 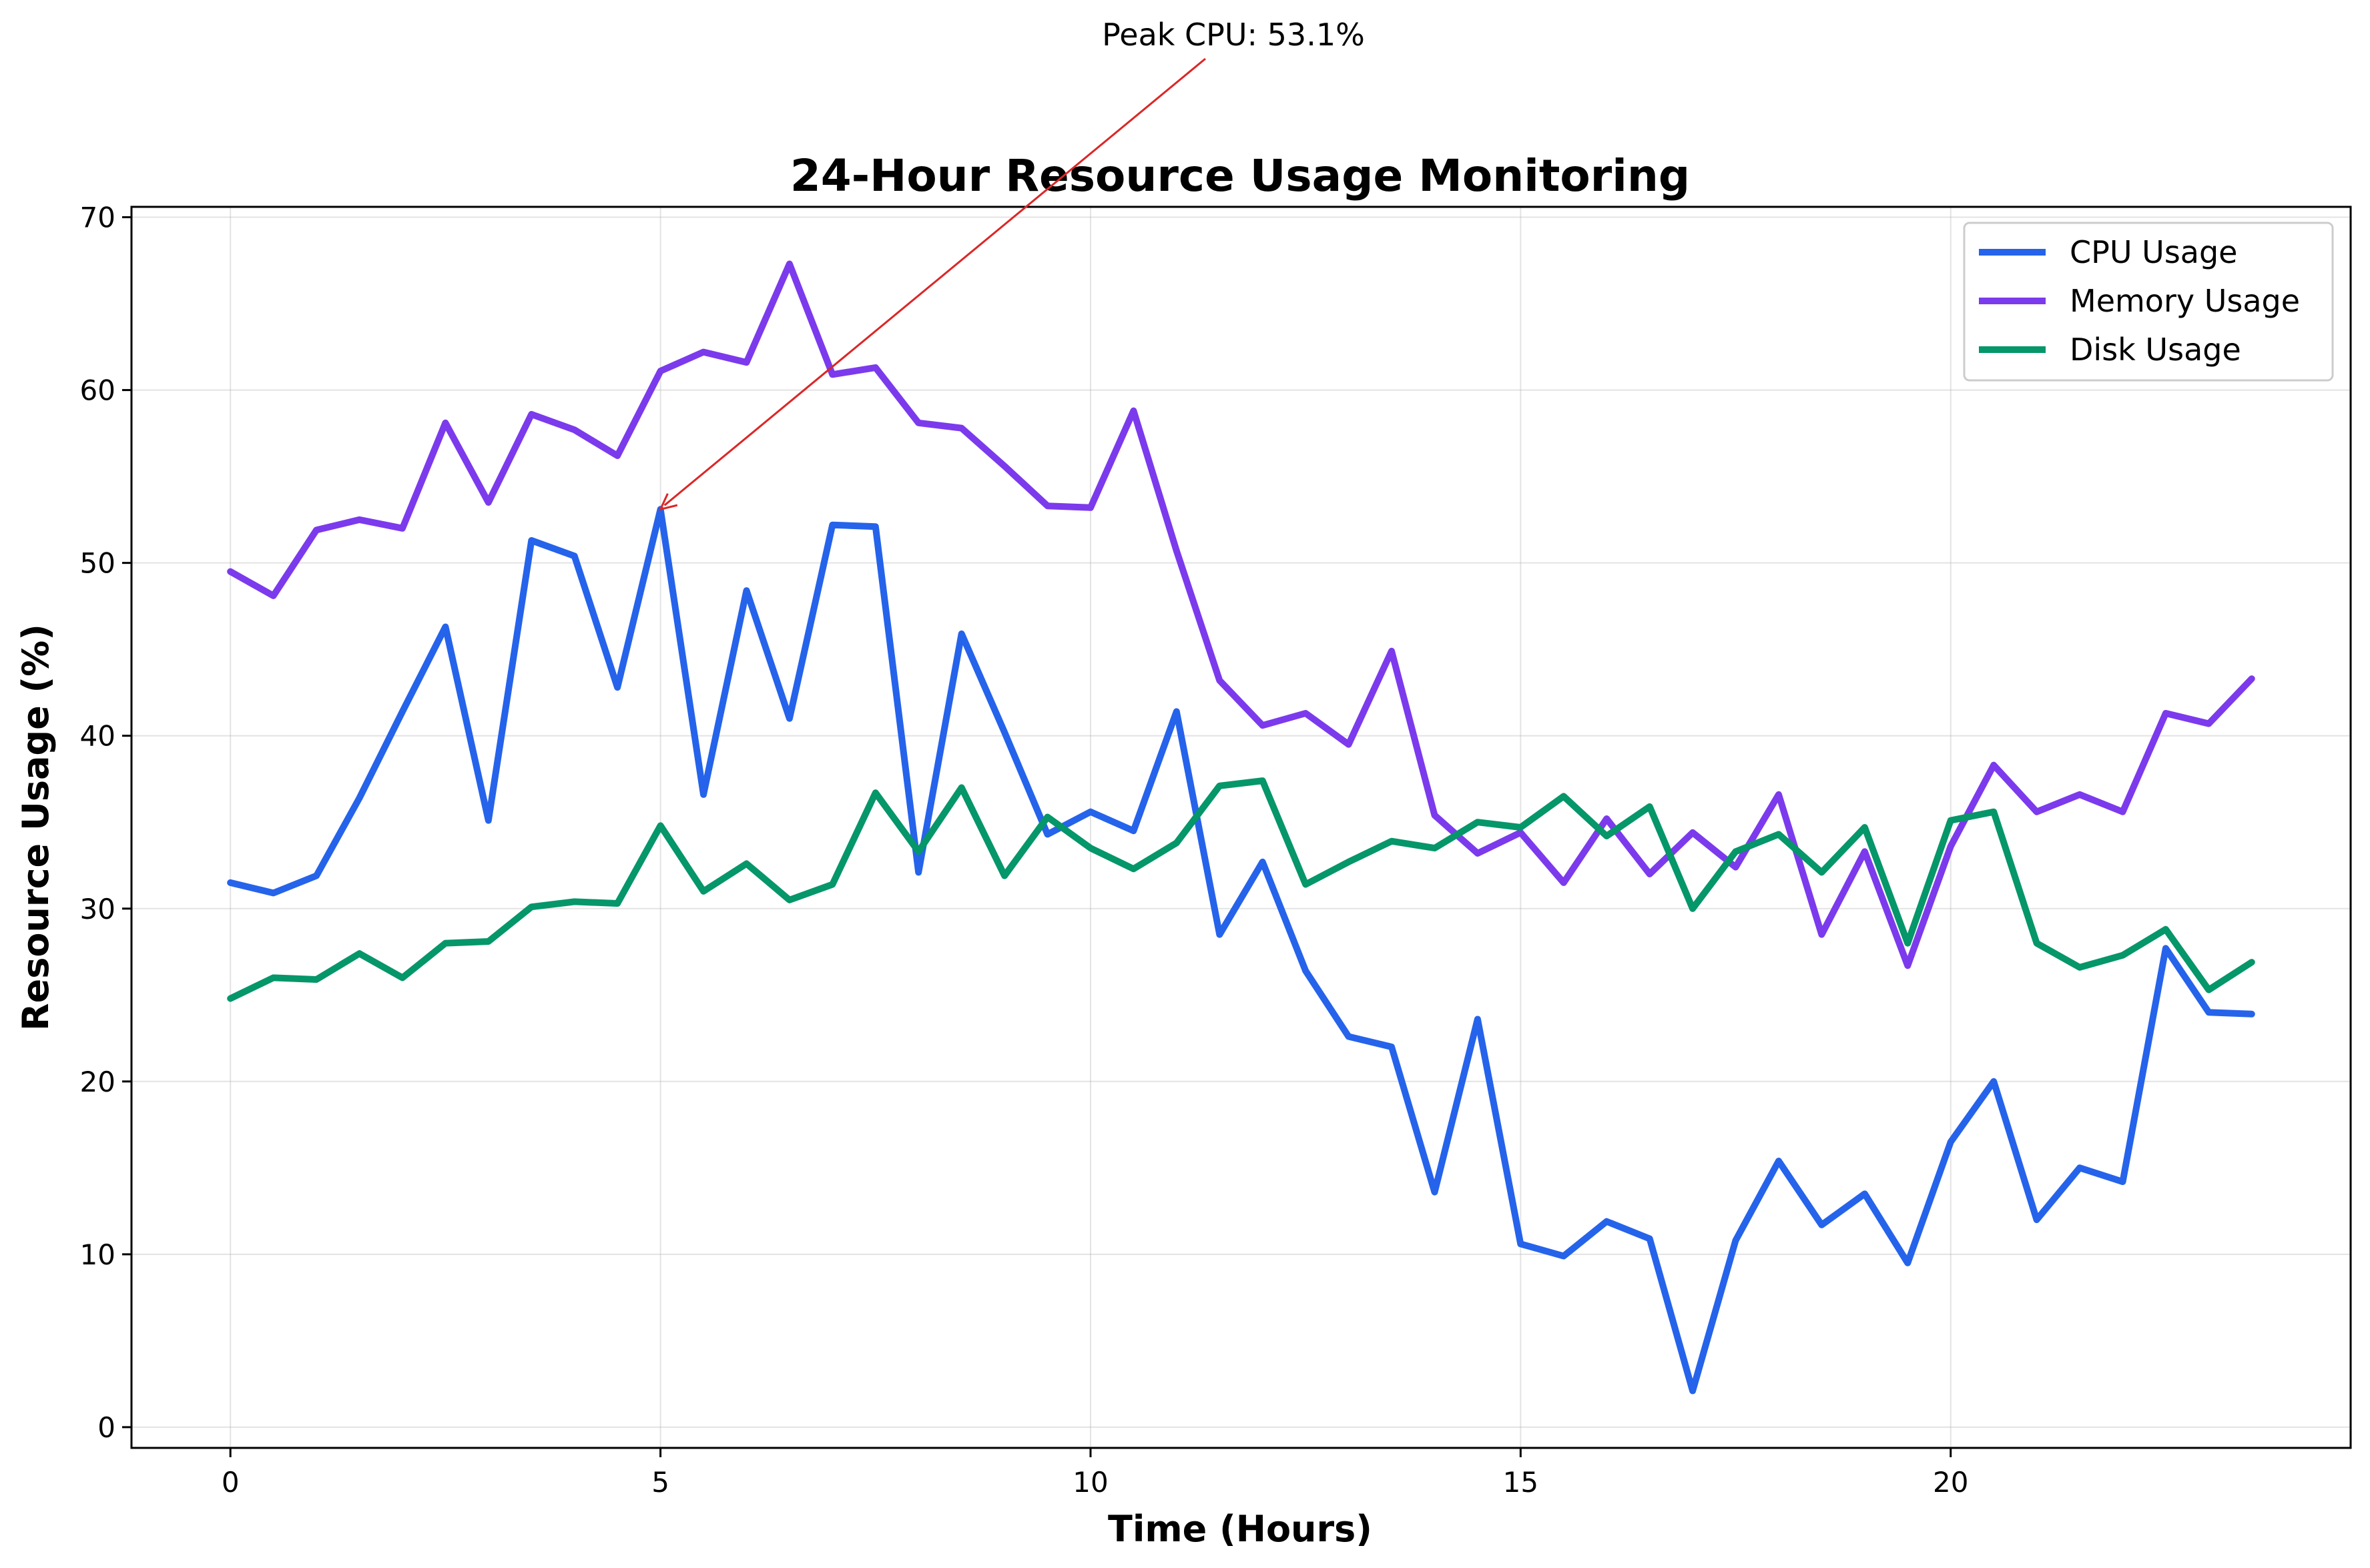 What do you see at coordinates (934, 281) in the screenshot?
I see `annotation-arrow-line` at bounding box center [934, 281].